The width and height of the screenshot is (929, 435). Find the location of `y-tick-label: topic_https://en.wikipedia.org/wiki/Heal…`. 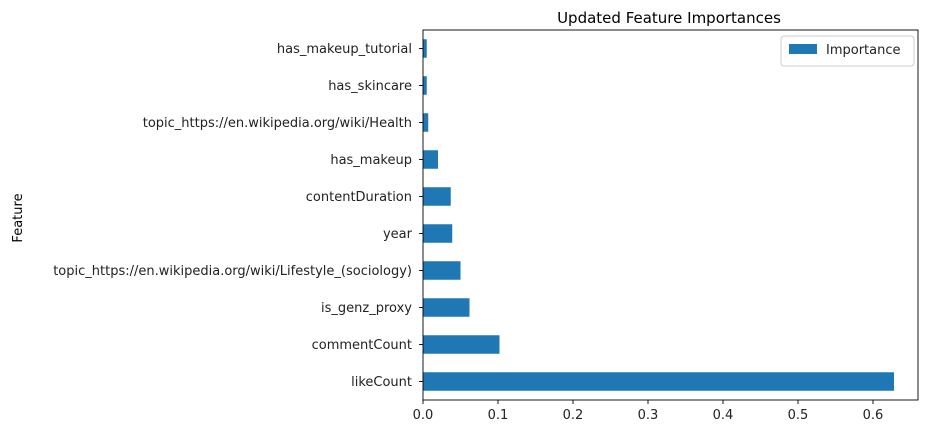

y-tick-label: topic_https://en.wikipedia.org/wiki/Heal… is located at coordinates (277, 123).